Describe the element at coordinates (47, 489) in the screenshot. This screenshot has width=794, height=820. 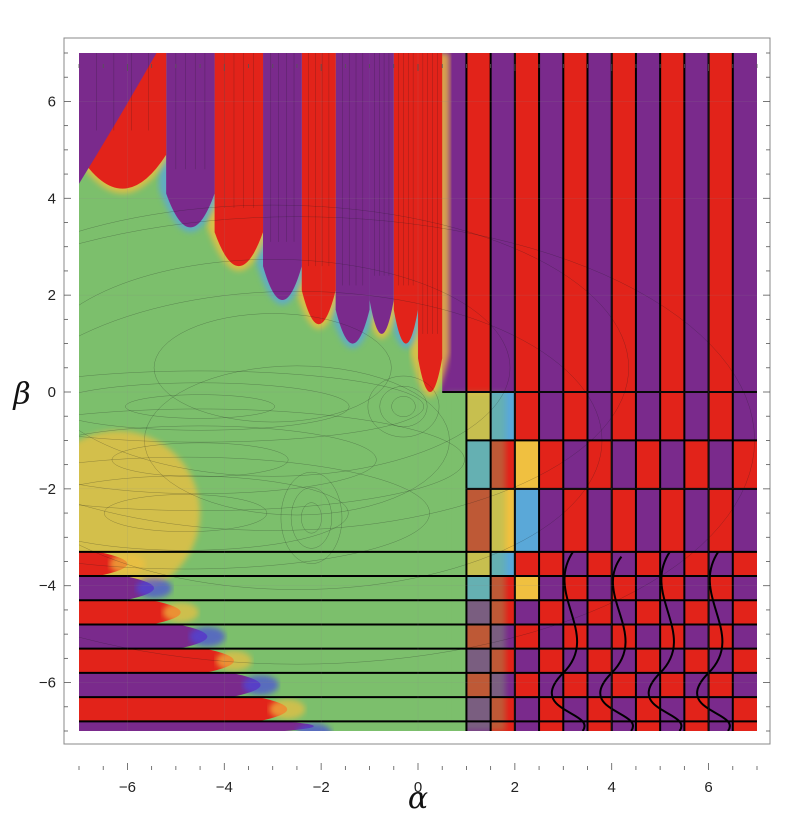
I see `y-tick-label: −2` at that location.